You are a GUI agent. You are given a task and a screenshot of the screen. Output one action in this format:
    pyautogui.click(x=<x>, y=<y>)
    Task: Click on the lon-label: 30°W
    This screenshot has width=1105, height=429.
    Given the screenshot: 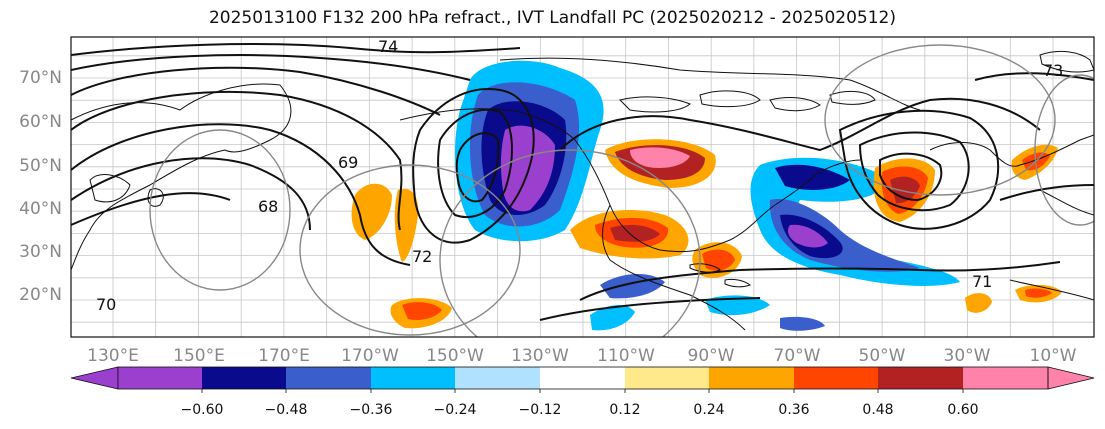 What is the action you would take?
    pyautogui.click(x=967, y=356)
    